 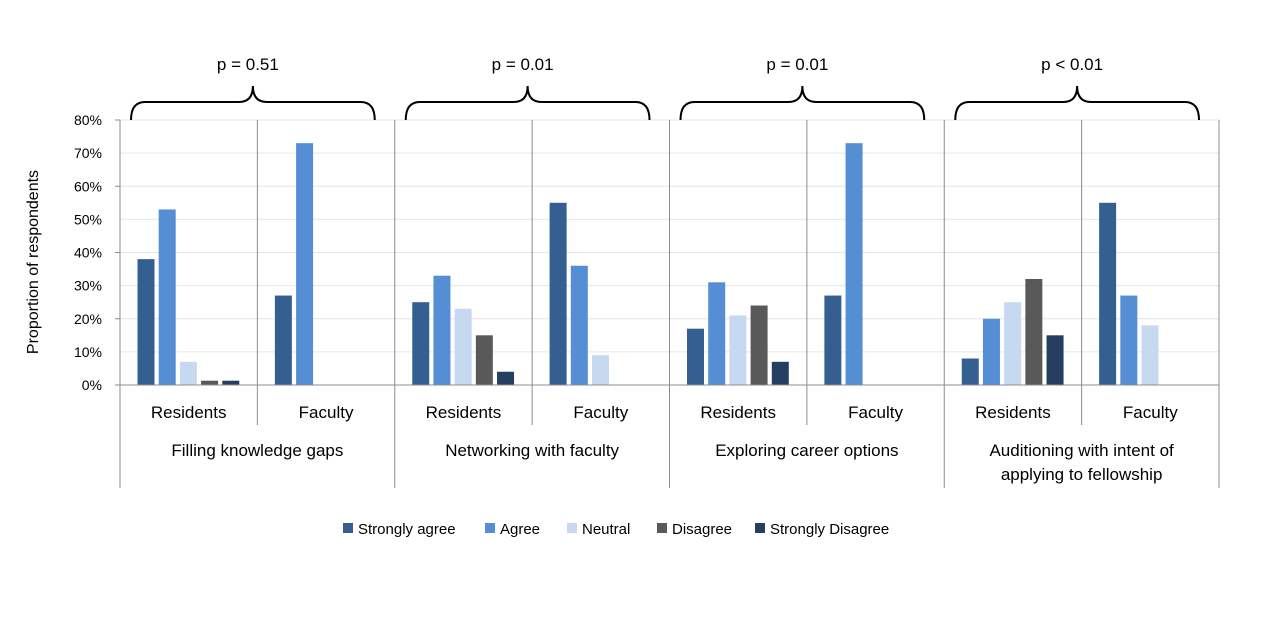 I want to click on group-label: Auditioning with intent of, so click(x=1081, y=450).